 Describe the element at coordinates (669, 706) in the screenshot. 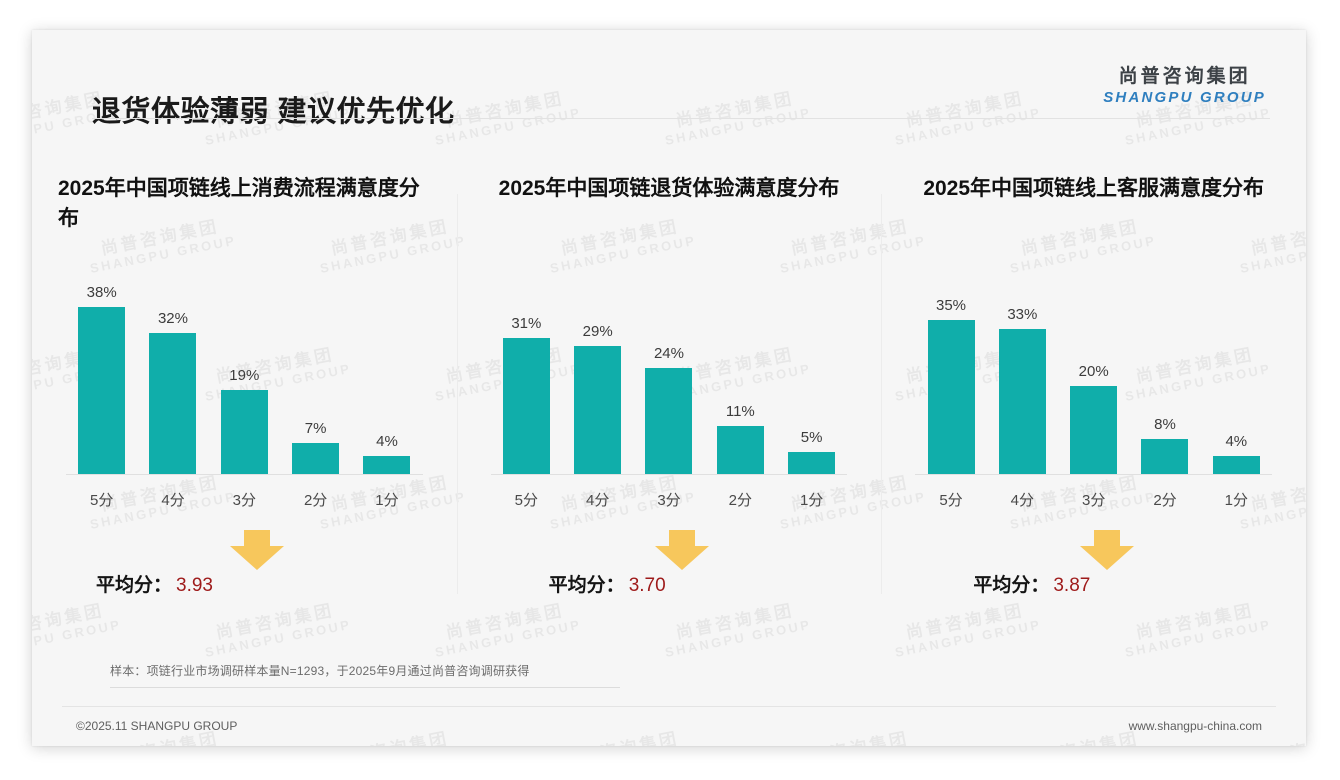

I see `footer-divider` at that location.